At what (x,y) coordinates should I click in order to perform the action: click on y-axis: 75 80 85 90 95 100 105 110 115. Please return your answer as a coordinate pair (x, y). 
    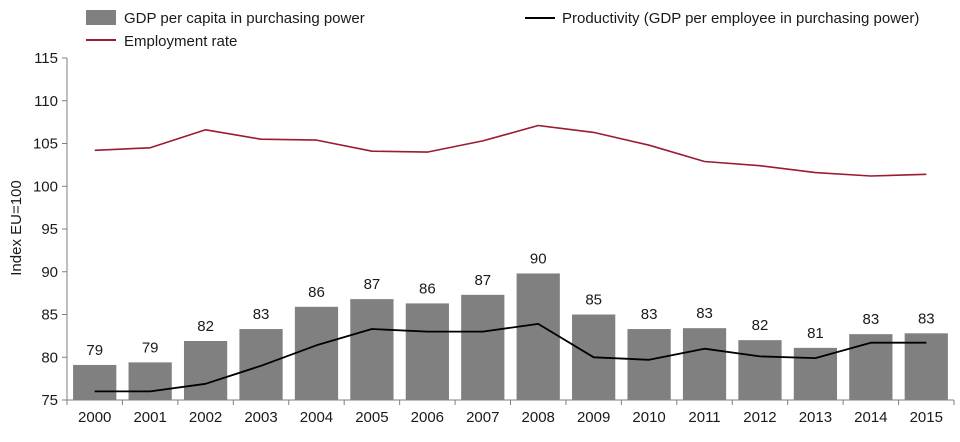
    Looking at the image, I should click on (50, 229).